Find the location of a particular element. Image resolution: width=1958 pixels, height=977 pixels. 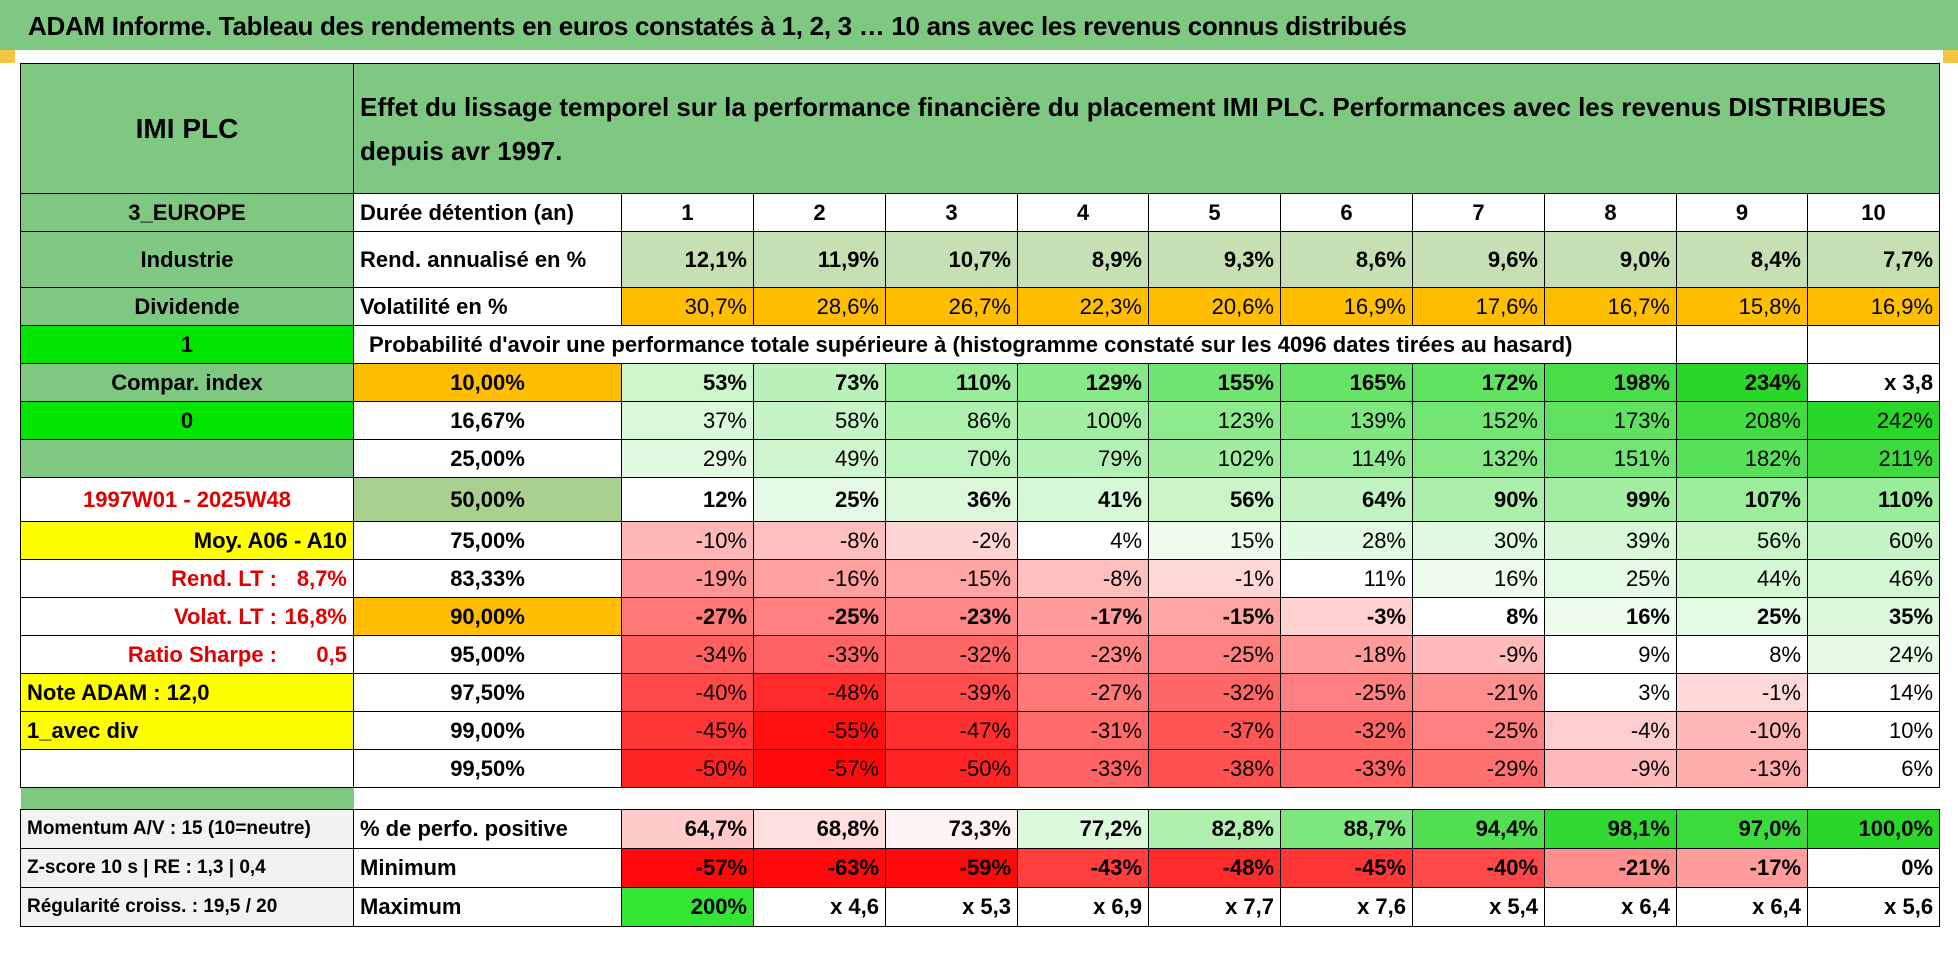

quantile-value: 4% is located at coordinates (1083, 540).